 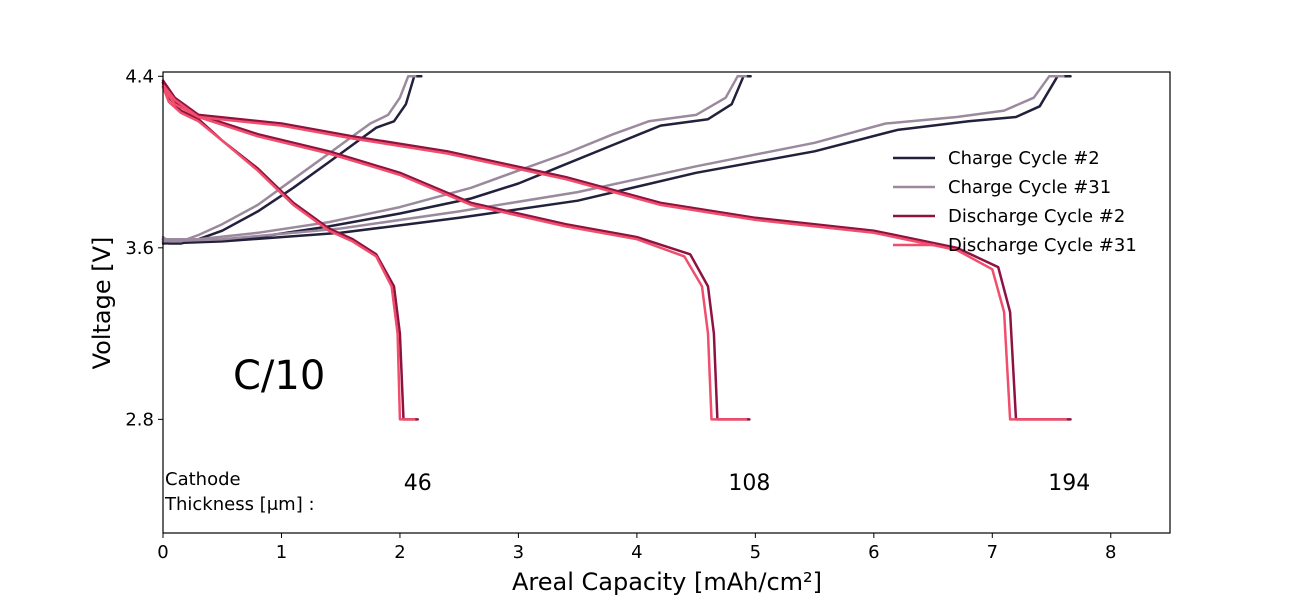 I want to click on thickness-labels: 46 108 194, so click(x=747, y=483).